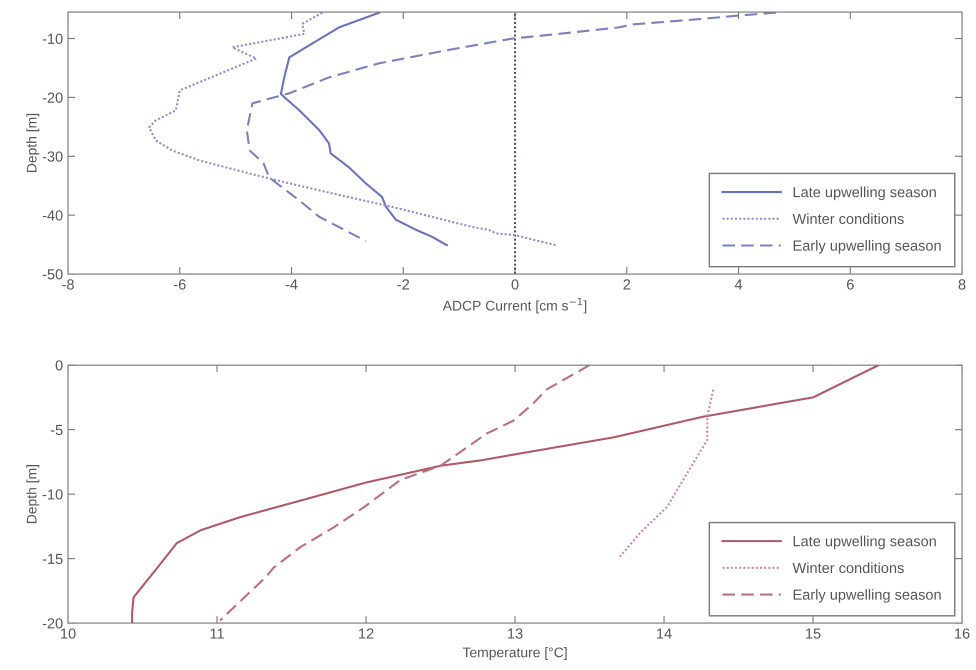 The width and height of the screenshot is (976, 670). I want to click on x-tick-label: 10, so click(68, 633).